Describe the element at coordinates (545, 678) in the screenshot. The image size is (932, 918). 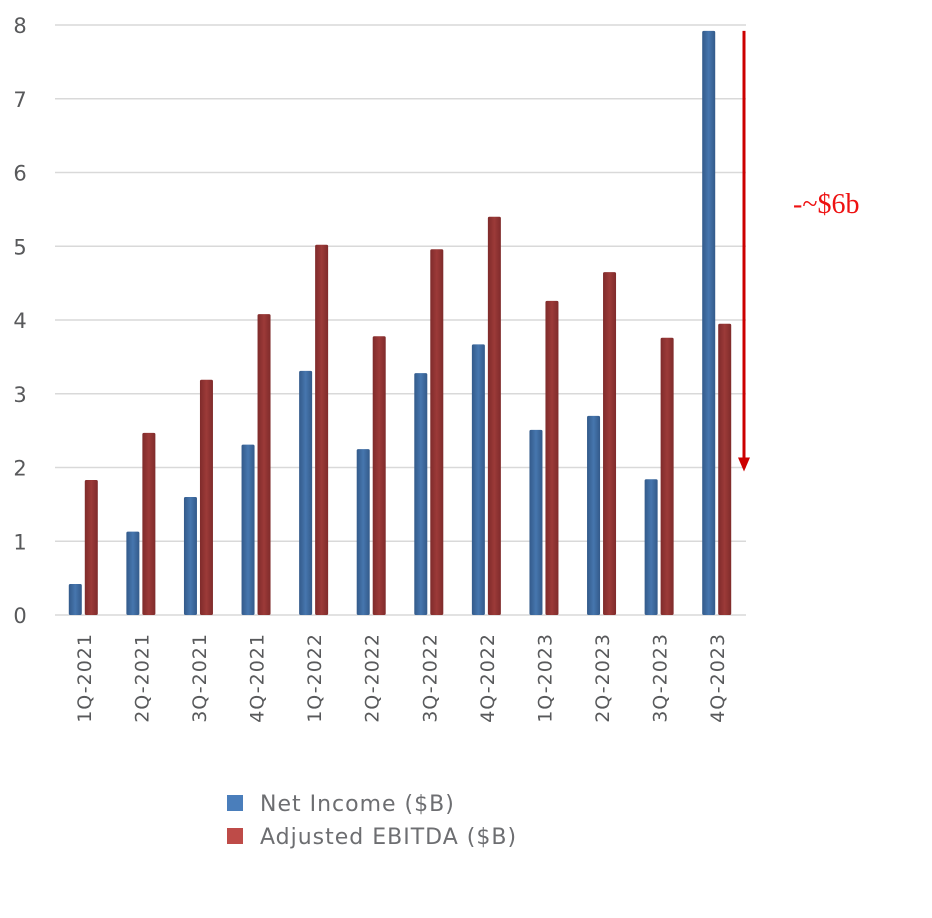
I see `x-tick-label: 1Q-2023` at that location.